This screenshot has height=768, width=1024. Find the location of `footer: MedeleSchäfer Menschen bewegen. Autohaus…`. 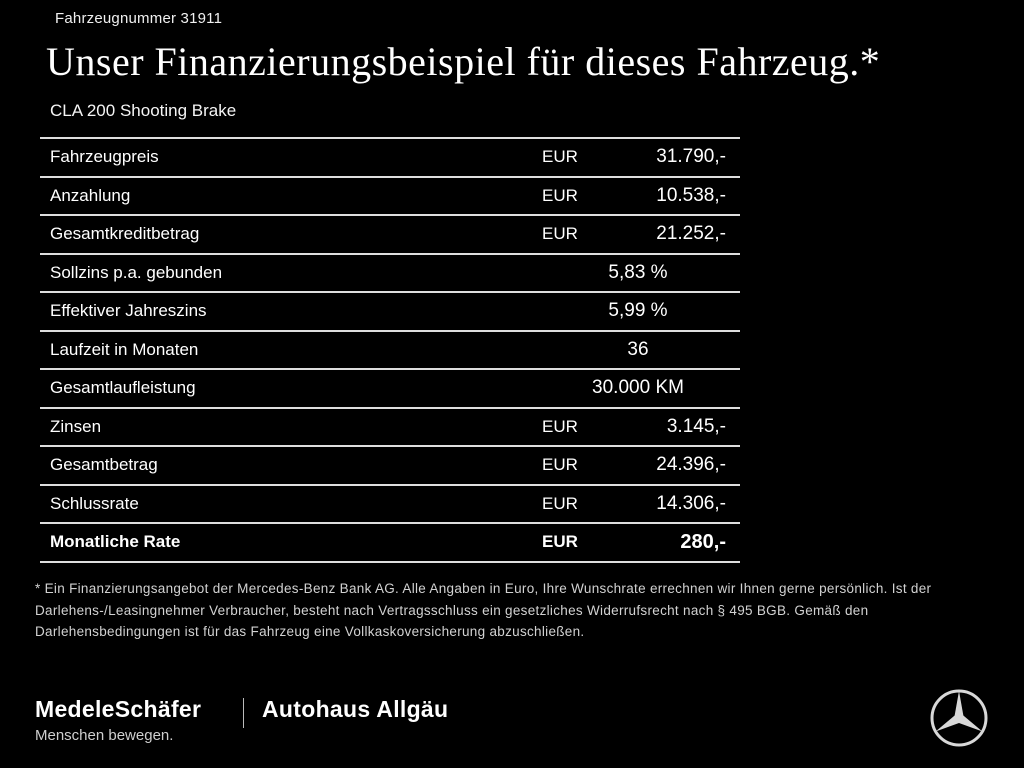

footer: MedeleSchäfer Menschen bewegen. Autohaus… is located at coordinates (512, 728).